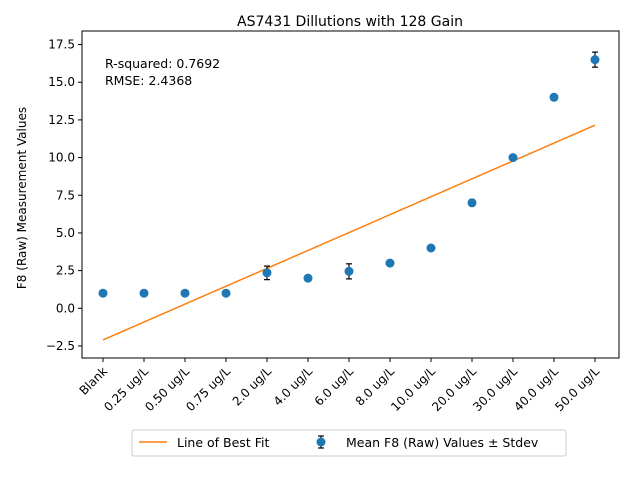 This screenshot has width=640, height=480. What do you see at coordinates (61, 45) in the screenshot?
I see `y-tick-label: 17.5` at bounding box center [61, 45].